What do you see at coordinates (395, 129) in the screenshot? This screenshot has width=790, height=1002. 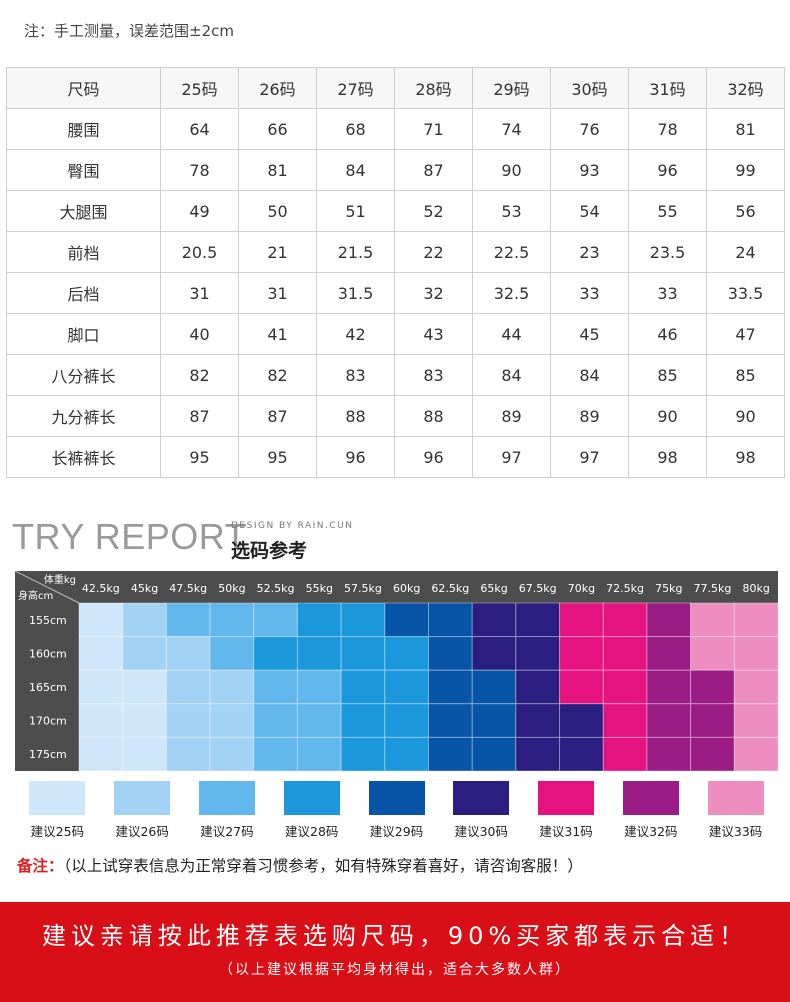 I see `table-row: 腰围 64 66 68 71 74 76 78 81` at bounding box center [395, 129].